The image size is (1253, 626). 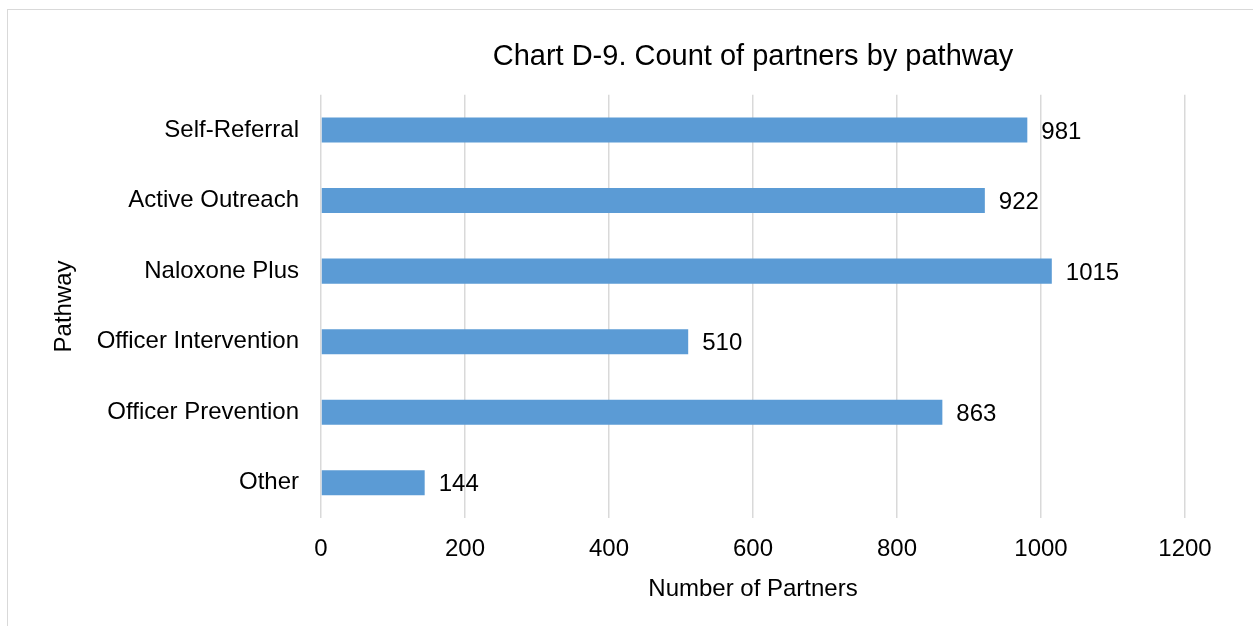 What do you see at coordinates (231, 128) in the screenshot?
I see `y-tick-label: Self-Referral` at bounding box center [231, 128].